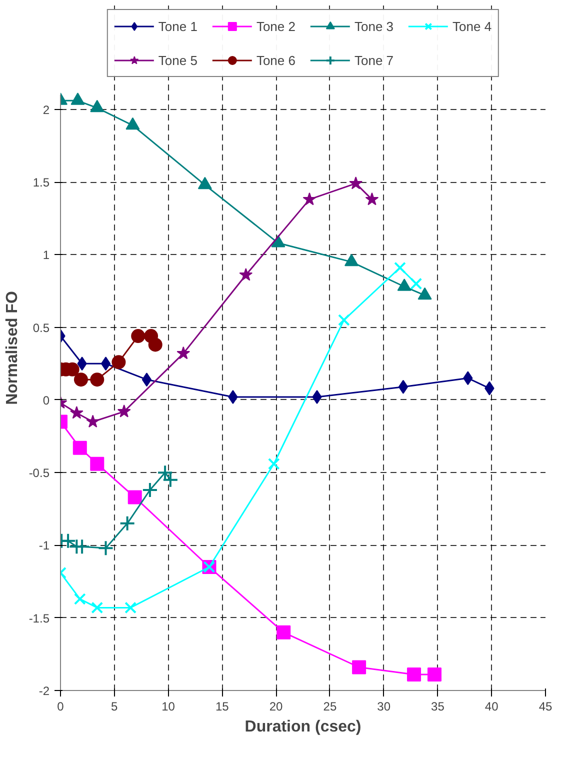  I want to click on x-axis-title: Duration (csec), so click(303, 727).